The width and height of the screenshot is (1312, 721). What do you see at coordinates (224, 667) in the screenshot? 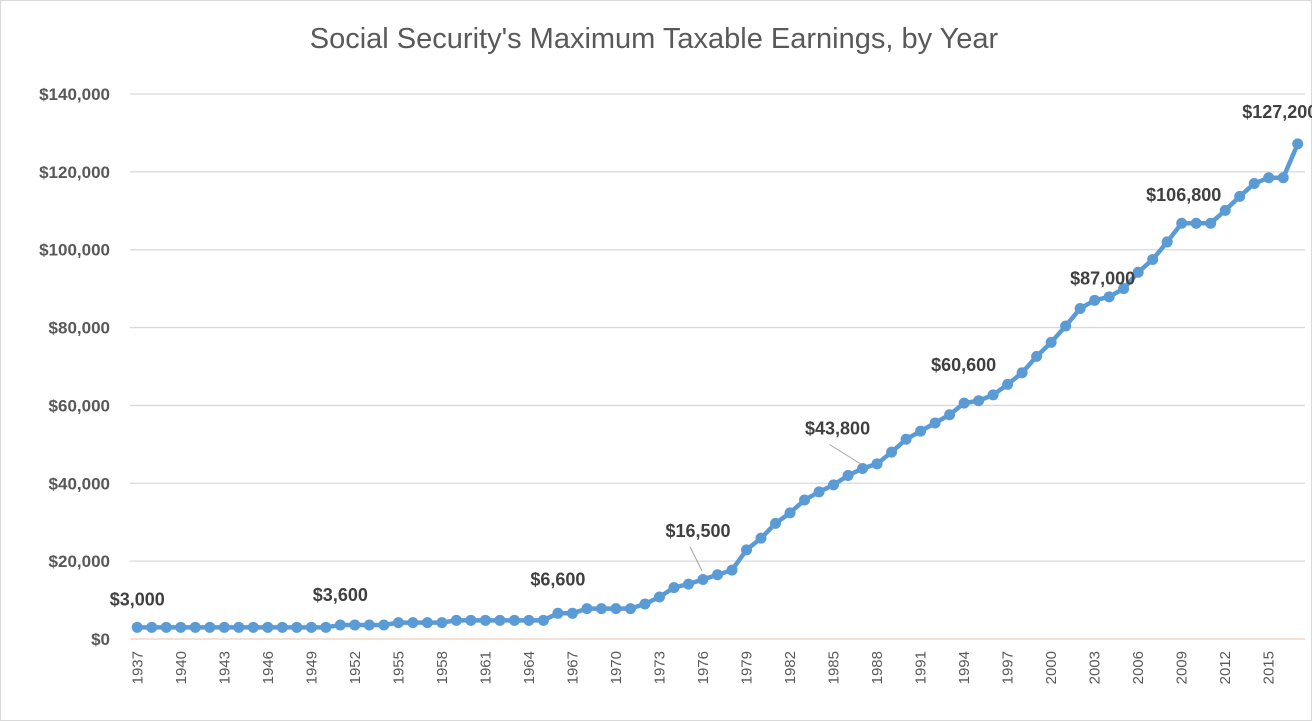
I see `x-tick-label: 1943` at bounding box center [224, 667].